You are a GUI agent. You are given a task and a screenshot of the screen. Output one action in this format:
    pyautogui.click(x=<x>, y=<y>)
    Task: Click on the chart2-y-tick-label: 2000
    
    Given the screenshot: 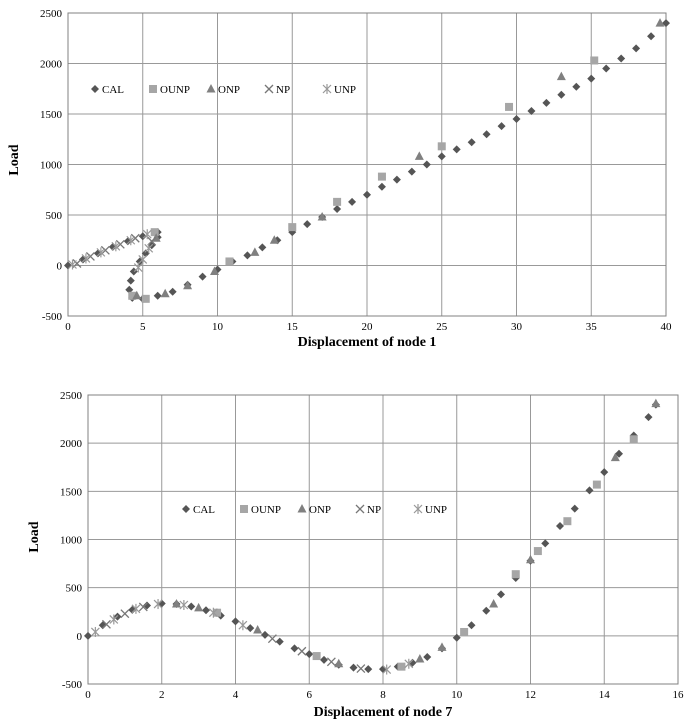 What is the action you would take?
    pyautogui.click(x=71, y=444)
    